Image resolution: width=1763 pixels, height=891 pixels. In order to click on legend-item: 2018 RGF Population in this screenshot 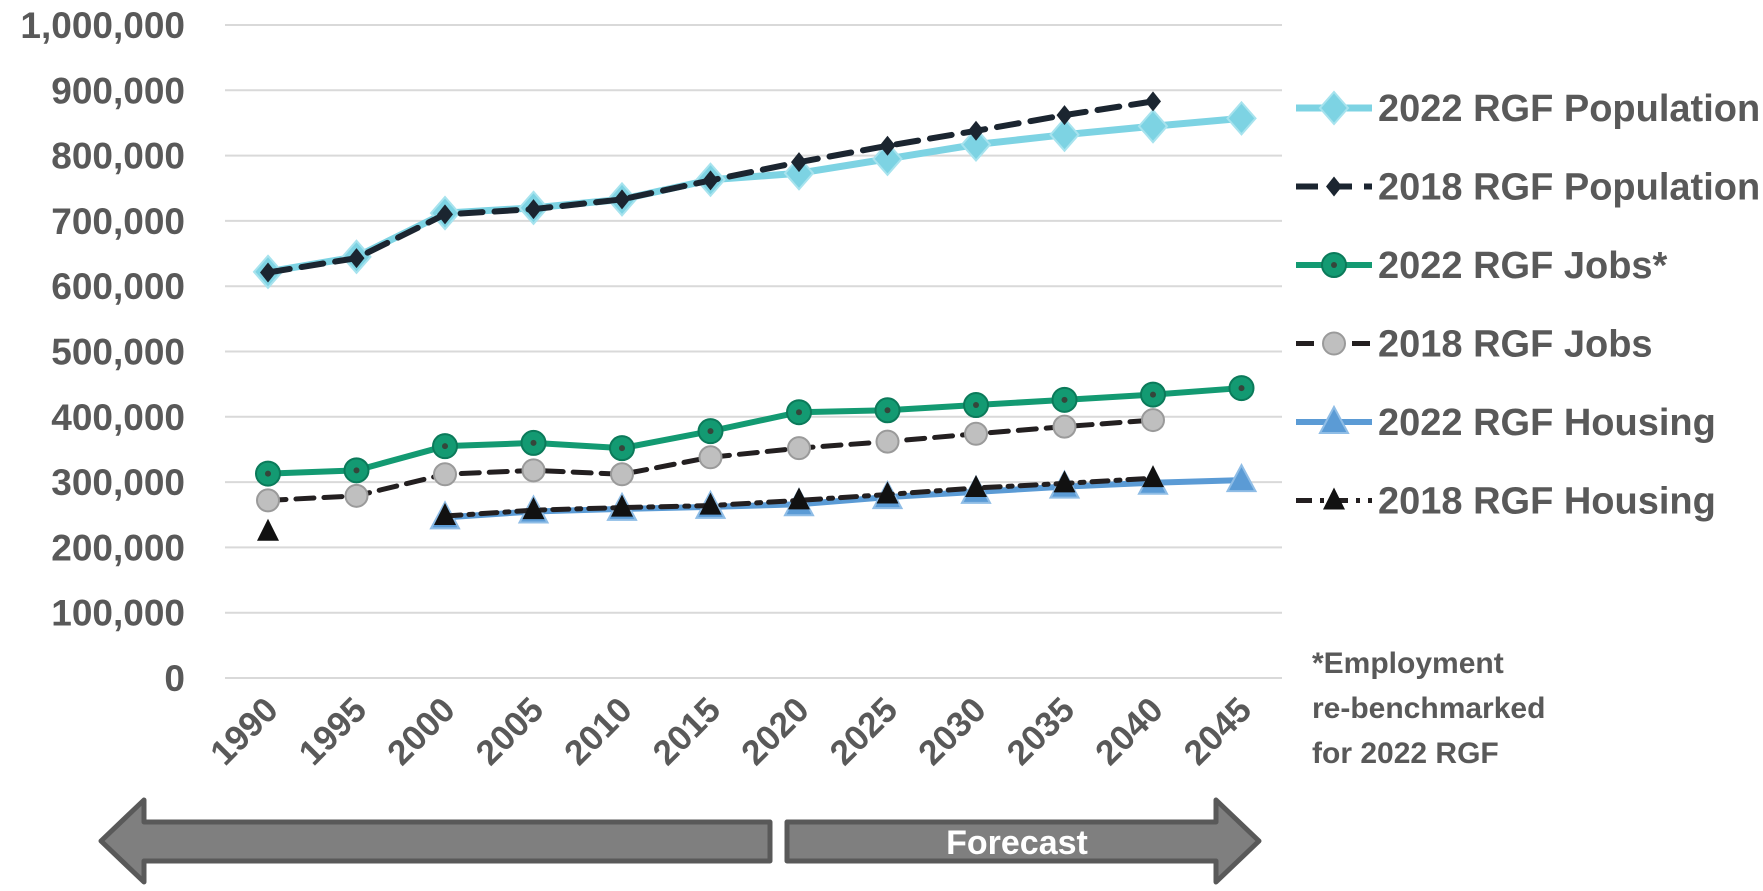, I will do `click(1528, 188)`.